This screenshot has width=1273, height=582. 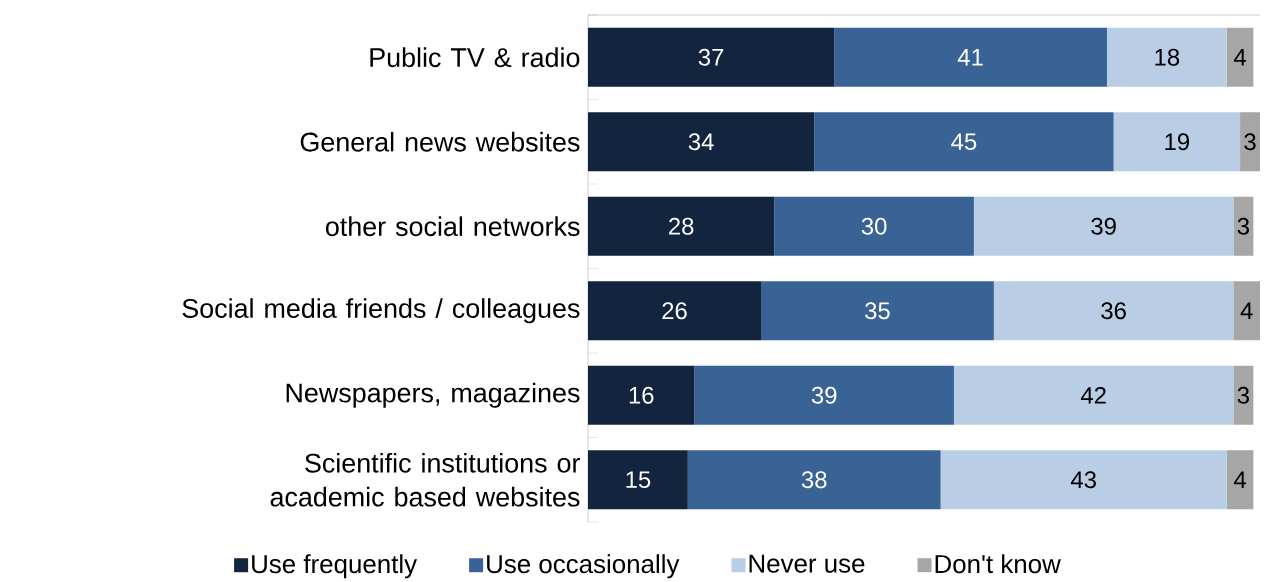 What do you see at coordinates (433, 395) in the screenshot?
I see `y-tick-label: Newspapers, magazines` at bounding box center [433, 395].